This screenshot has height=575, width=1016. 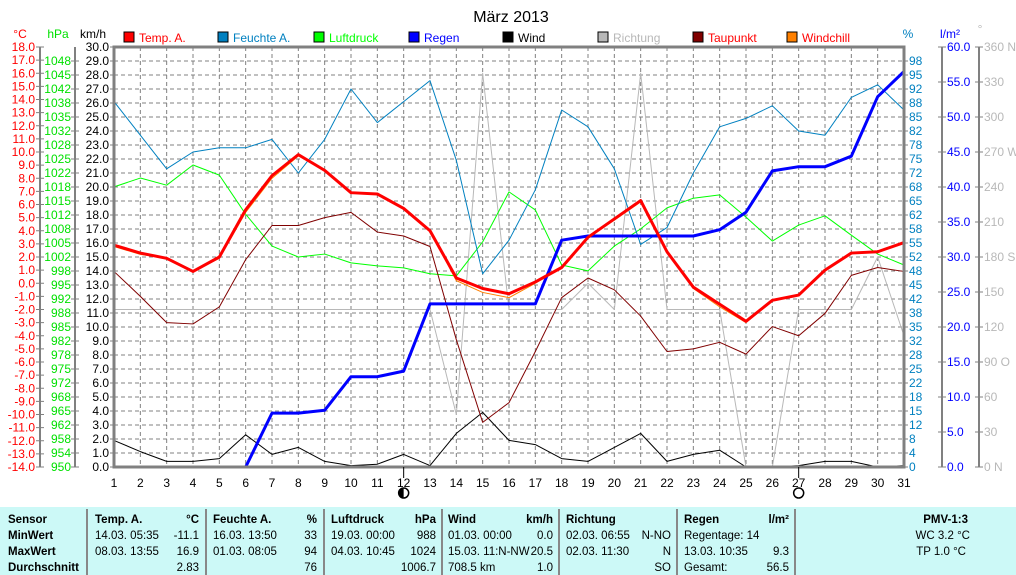 I want to click on header-temp-unit: °C, so click(x=192, y=520).